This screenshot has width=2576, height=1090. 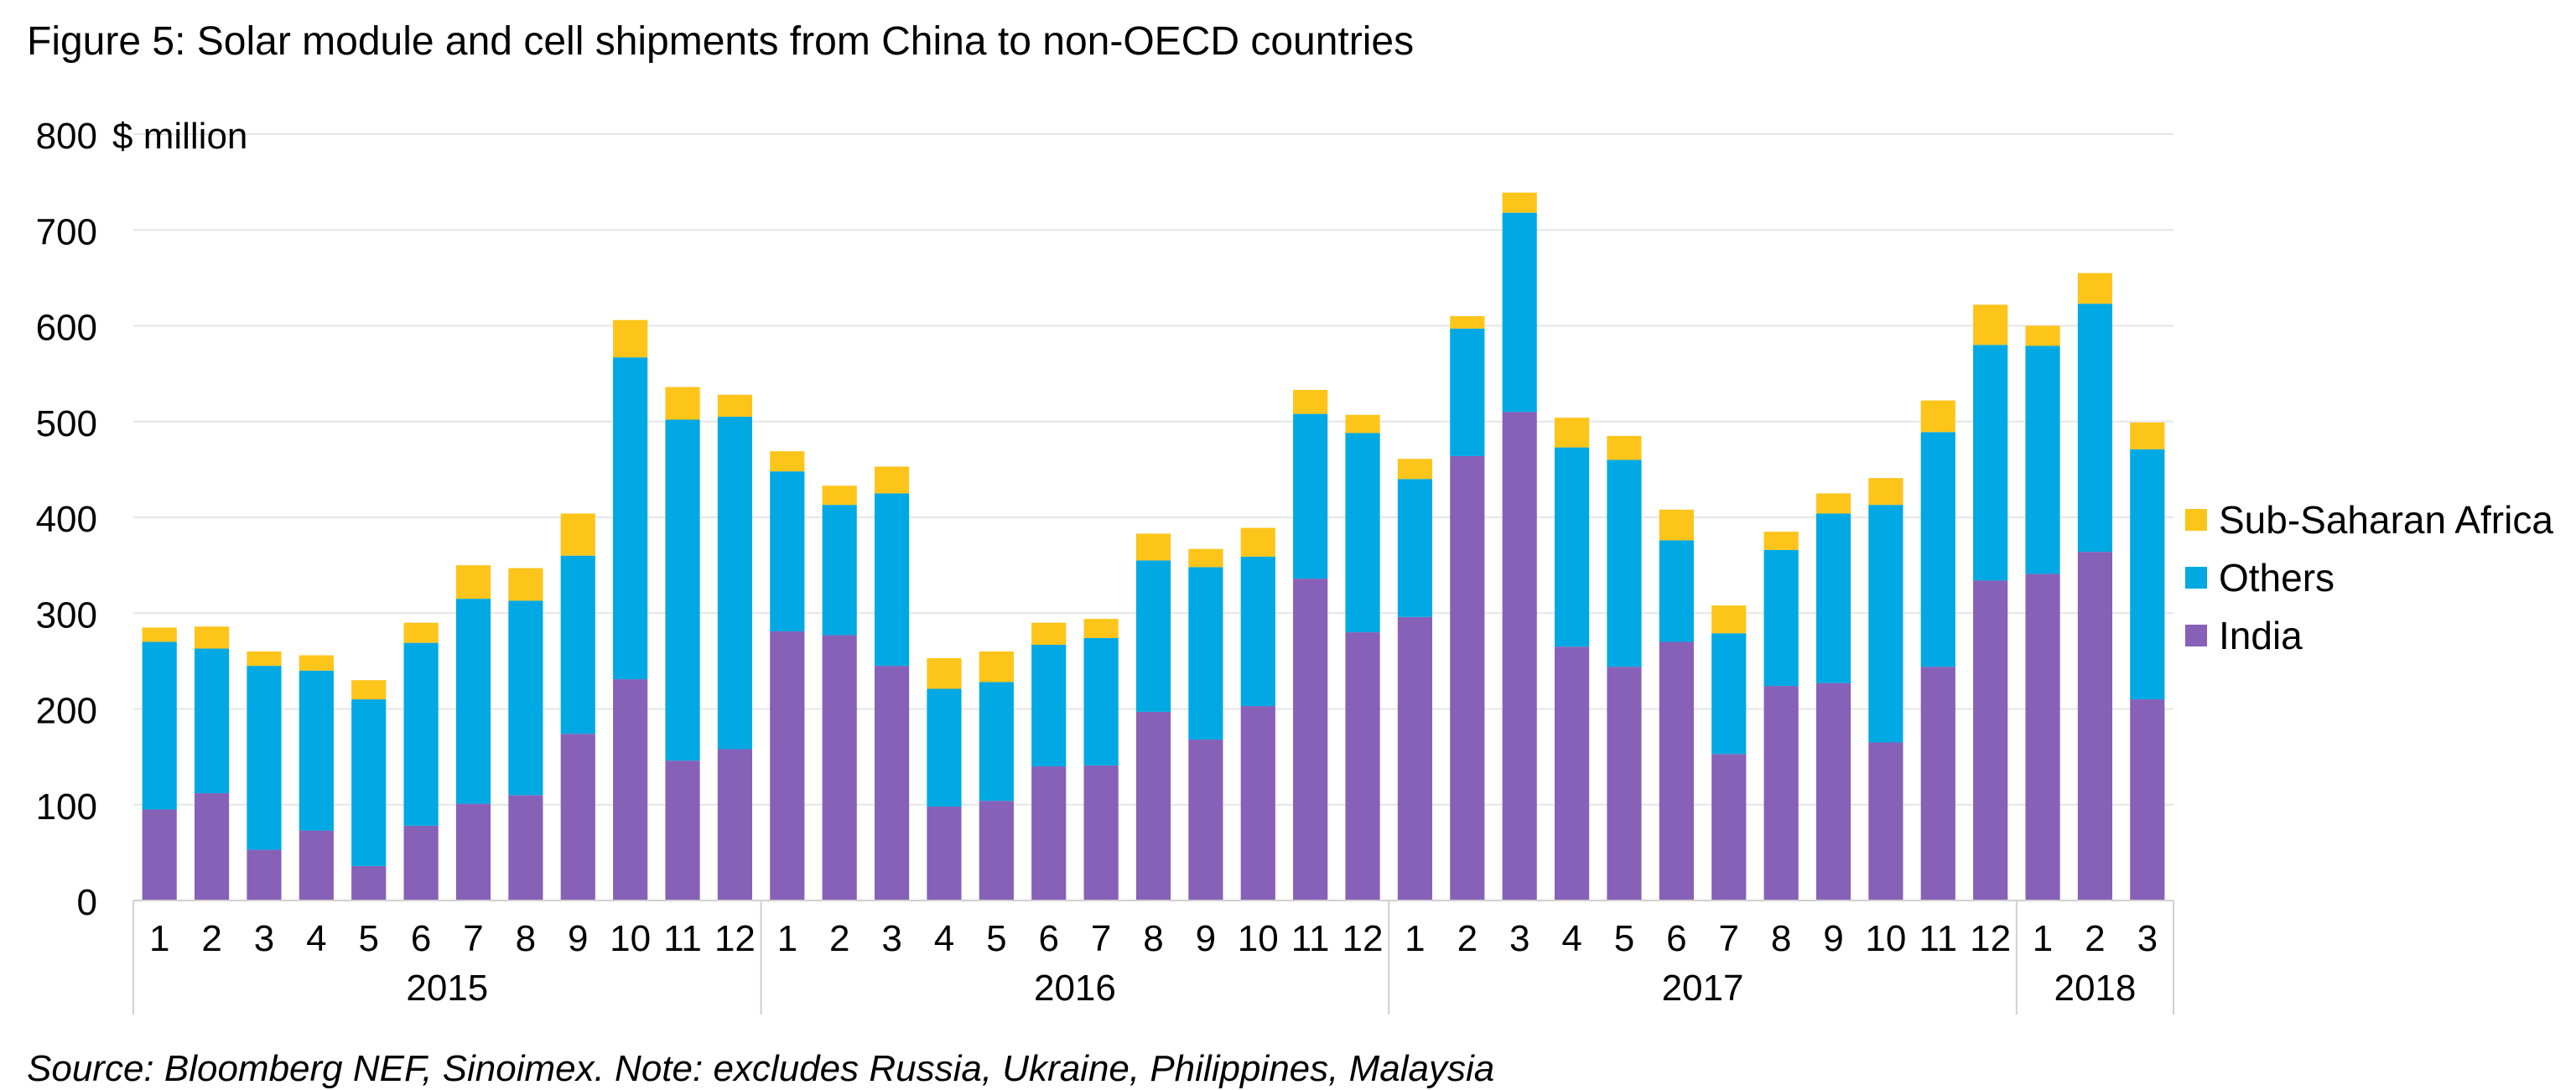 I want to click on year-label: 2017, so click(x=1703, y=988).